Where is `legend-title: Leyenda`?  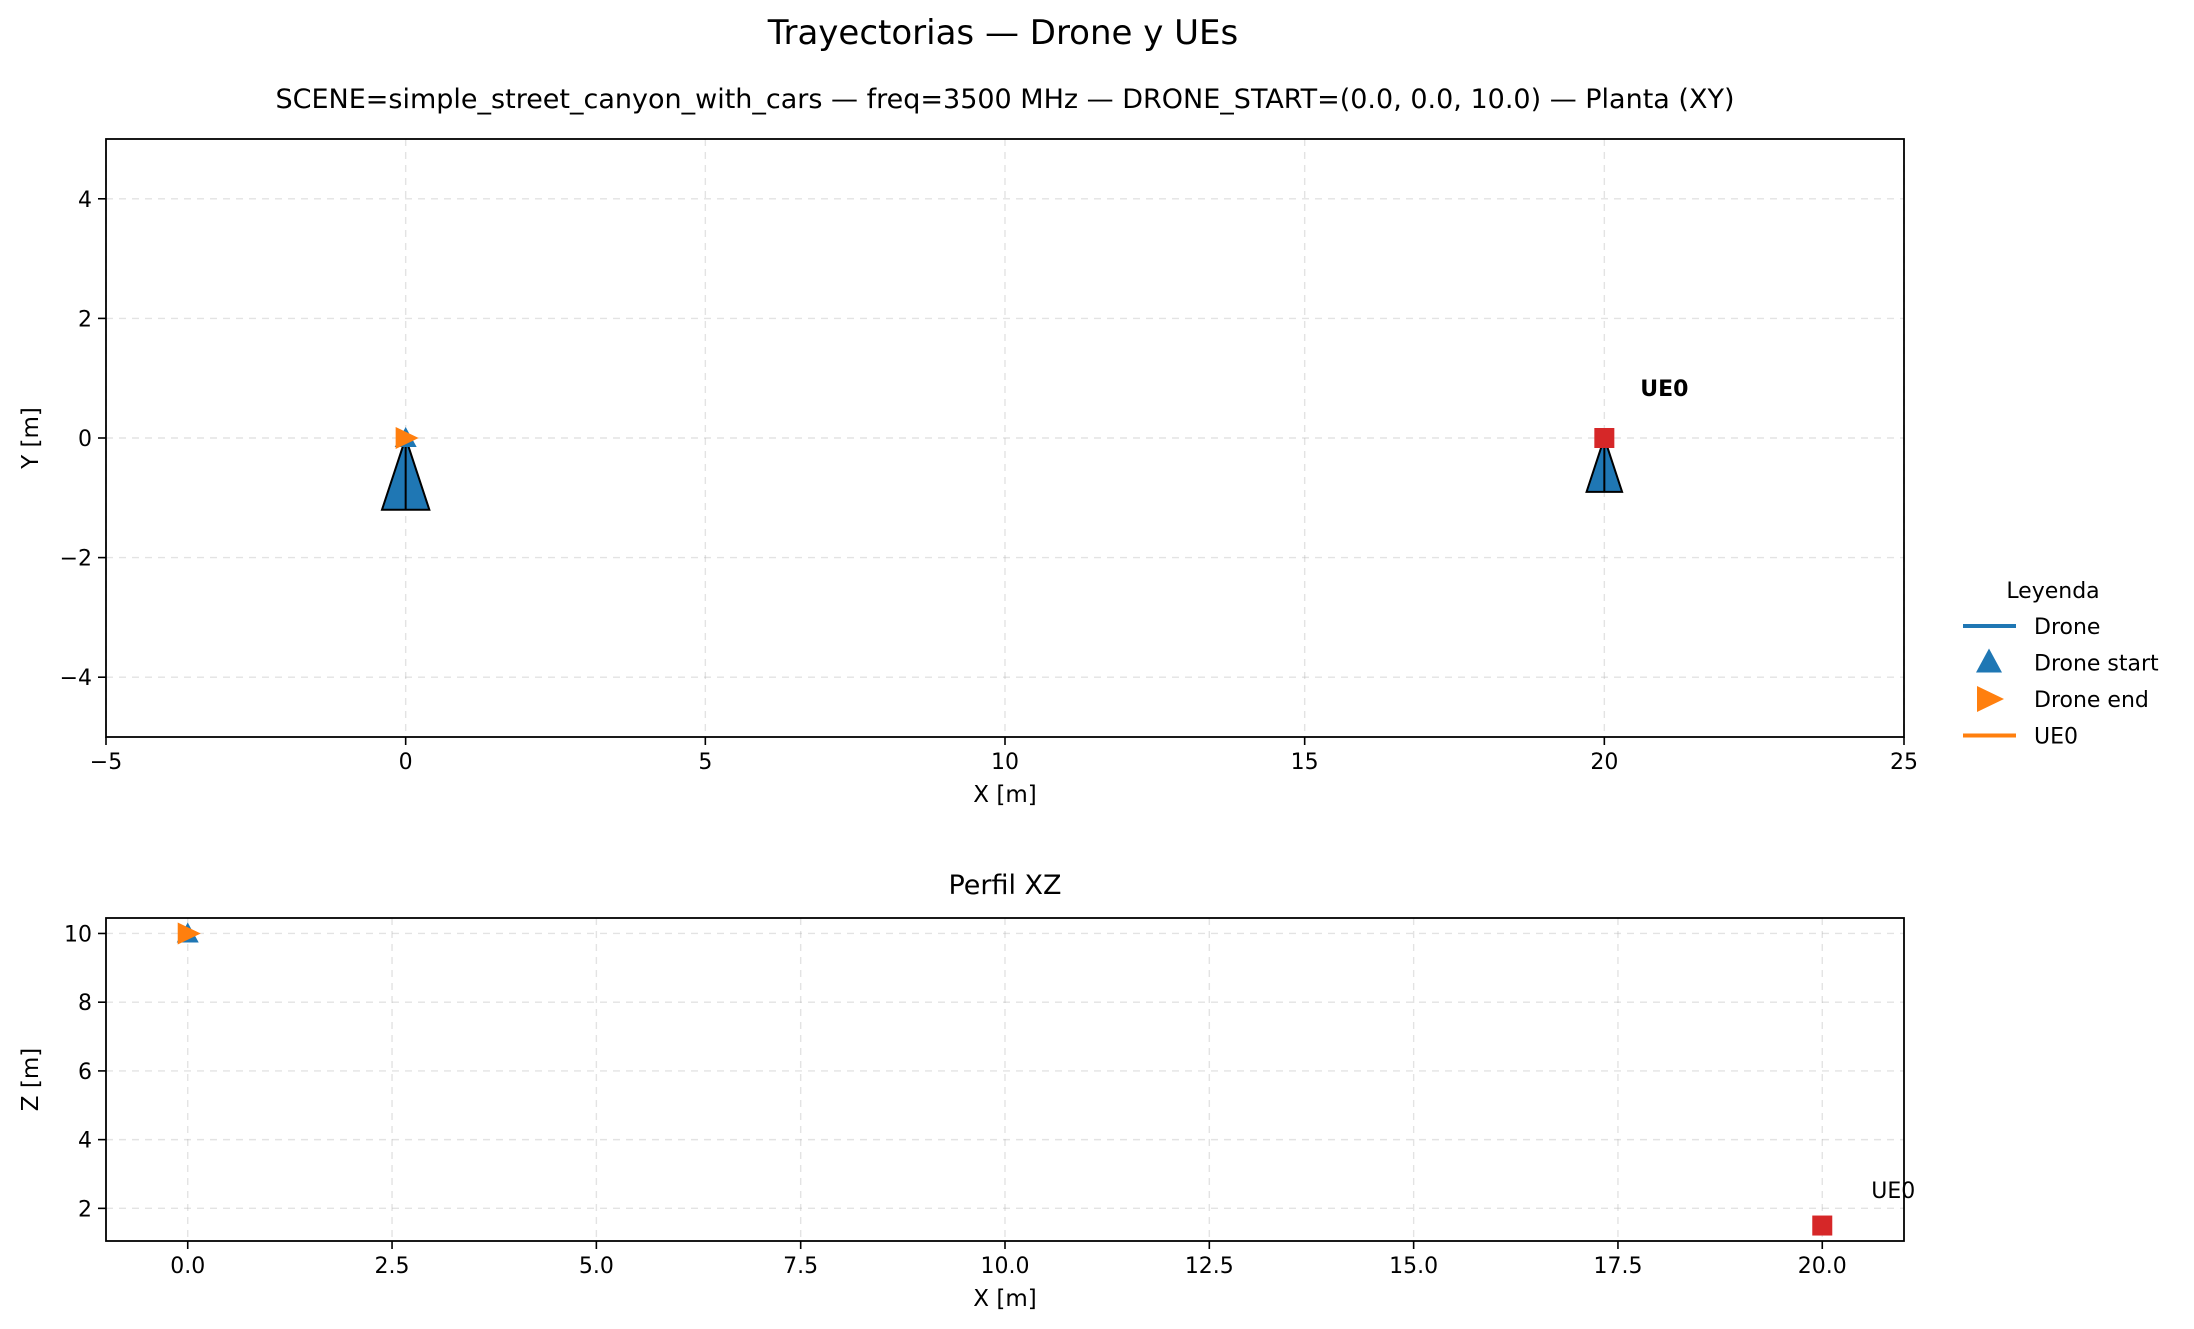 legend-title: Leyenda is located at coordinates (2052, 591).